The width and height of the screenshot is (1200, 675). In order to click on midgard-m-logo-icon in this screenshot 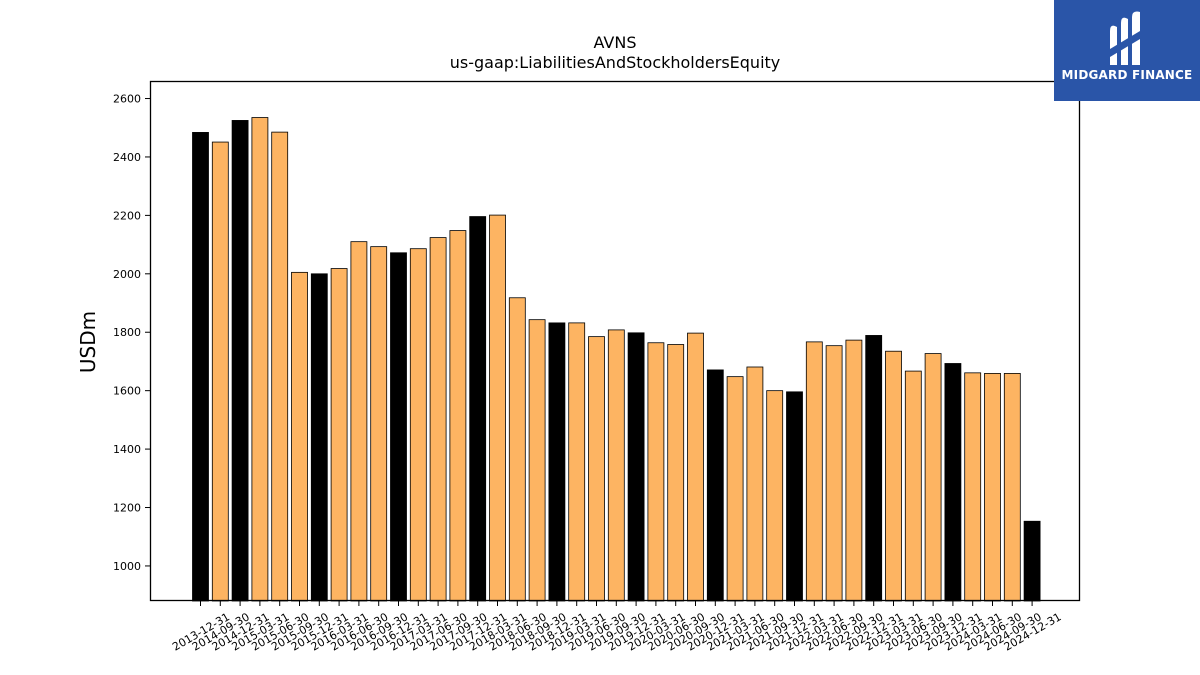, I will do `click(1125, 38)`.